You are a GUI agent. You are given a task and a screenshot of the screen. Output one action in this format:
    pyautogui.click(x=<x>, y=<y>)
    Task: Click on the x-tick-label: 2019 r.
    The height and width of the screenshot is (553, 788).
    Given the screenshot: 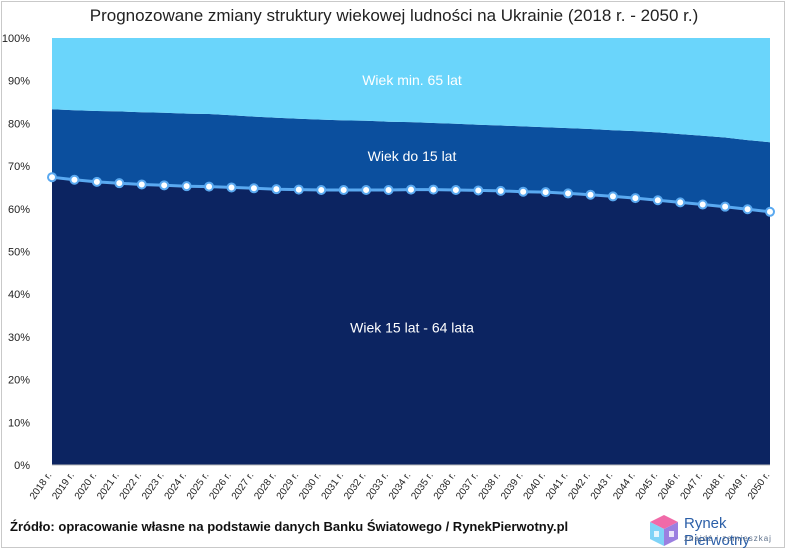 What is the action you would take?
    pyautogui.click(x=63, y=485)
    